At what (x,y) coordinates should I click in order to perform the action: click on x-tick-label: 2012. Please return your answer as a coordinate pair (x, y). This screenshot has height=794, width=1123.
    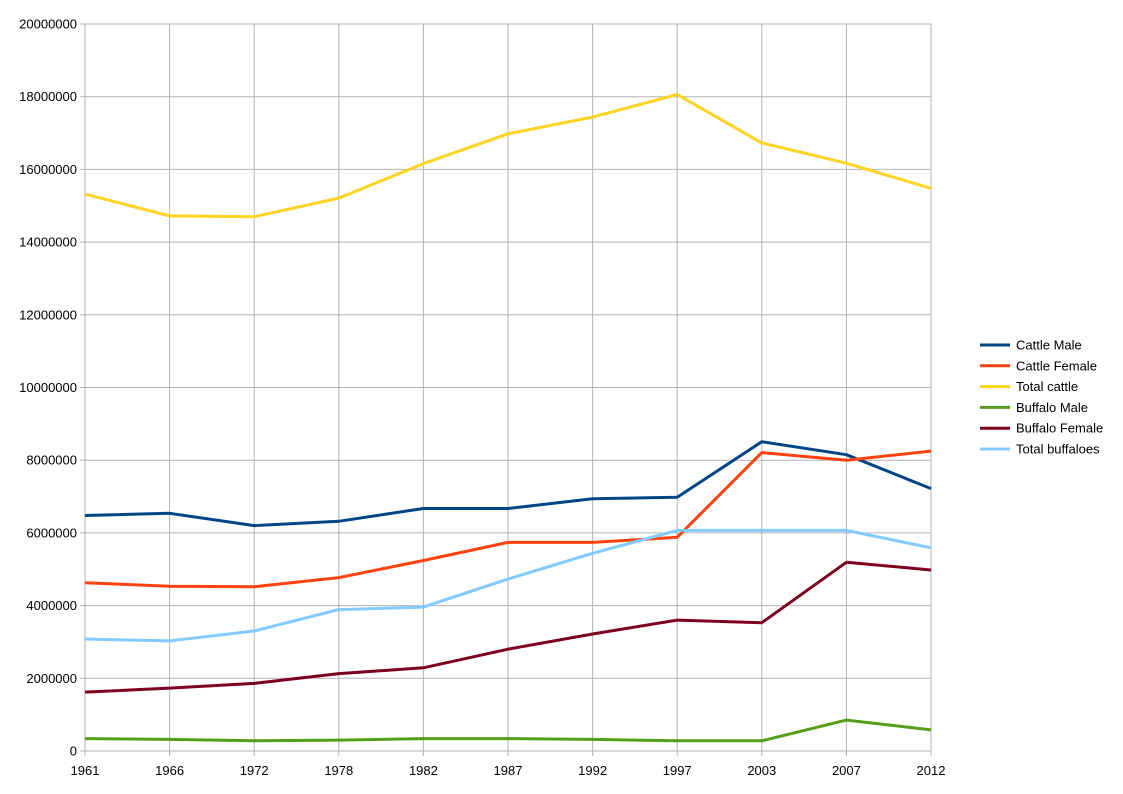
    Looking at the image, I should click on (931, 770).